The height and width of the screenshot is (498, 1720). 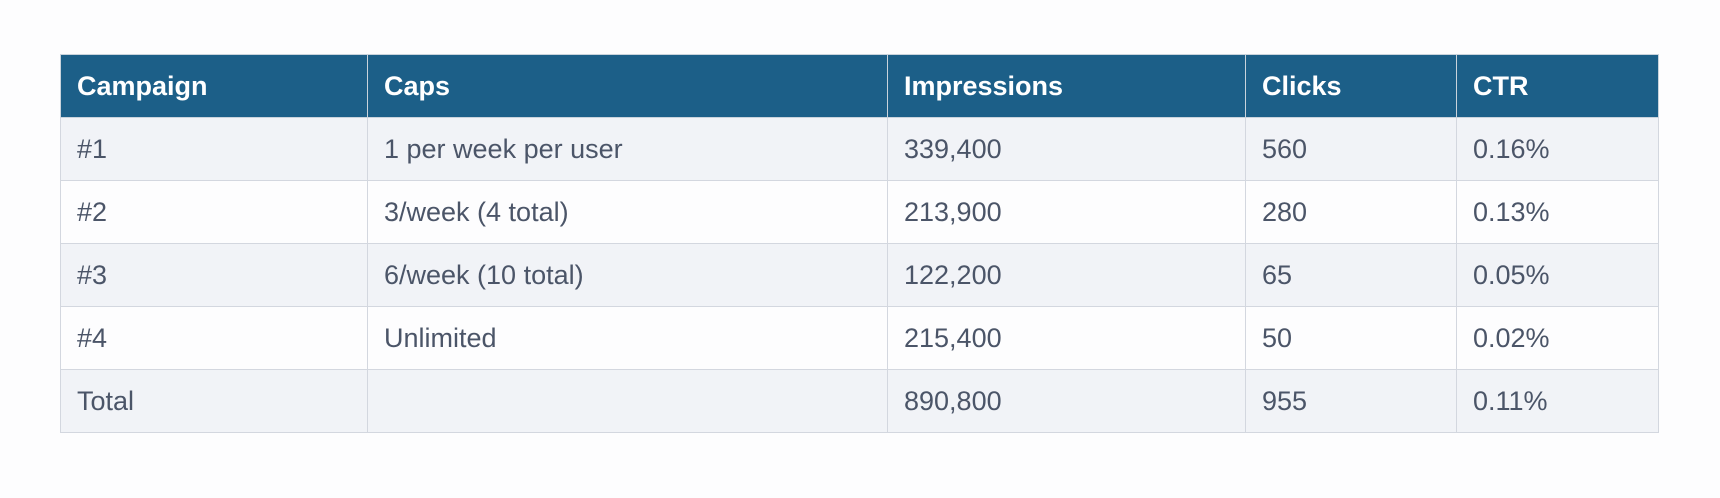 What do you see at coordinates (1351, 275) in the screenshot?
I see `table-cell: 65` at bounding box center [1351, 275].